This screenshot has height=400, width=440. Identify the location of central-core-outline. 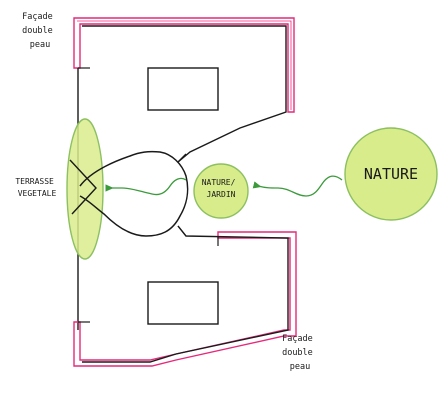
(134, 193).